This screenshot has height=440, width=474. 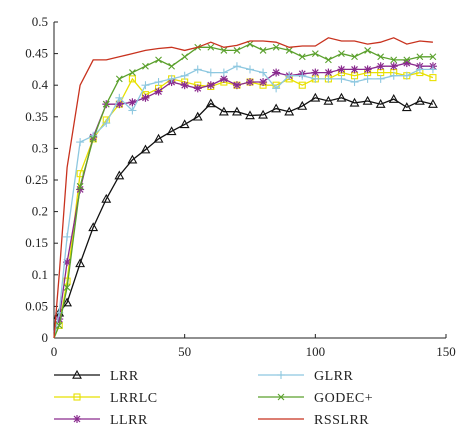 What do you see at coordinates (184, 351) in the screenshot?
I see `x-tick-label: 50` at bounding box center [184, 351].